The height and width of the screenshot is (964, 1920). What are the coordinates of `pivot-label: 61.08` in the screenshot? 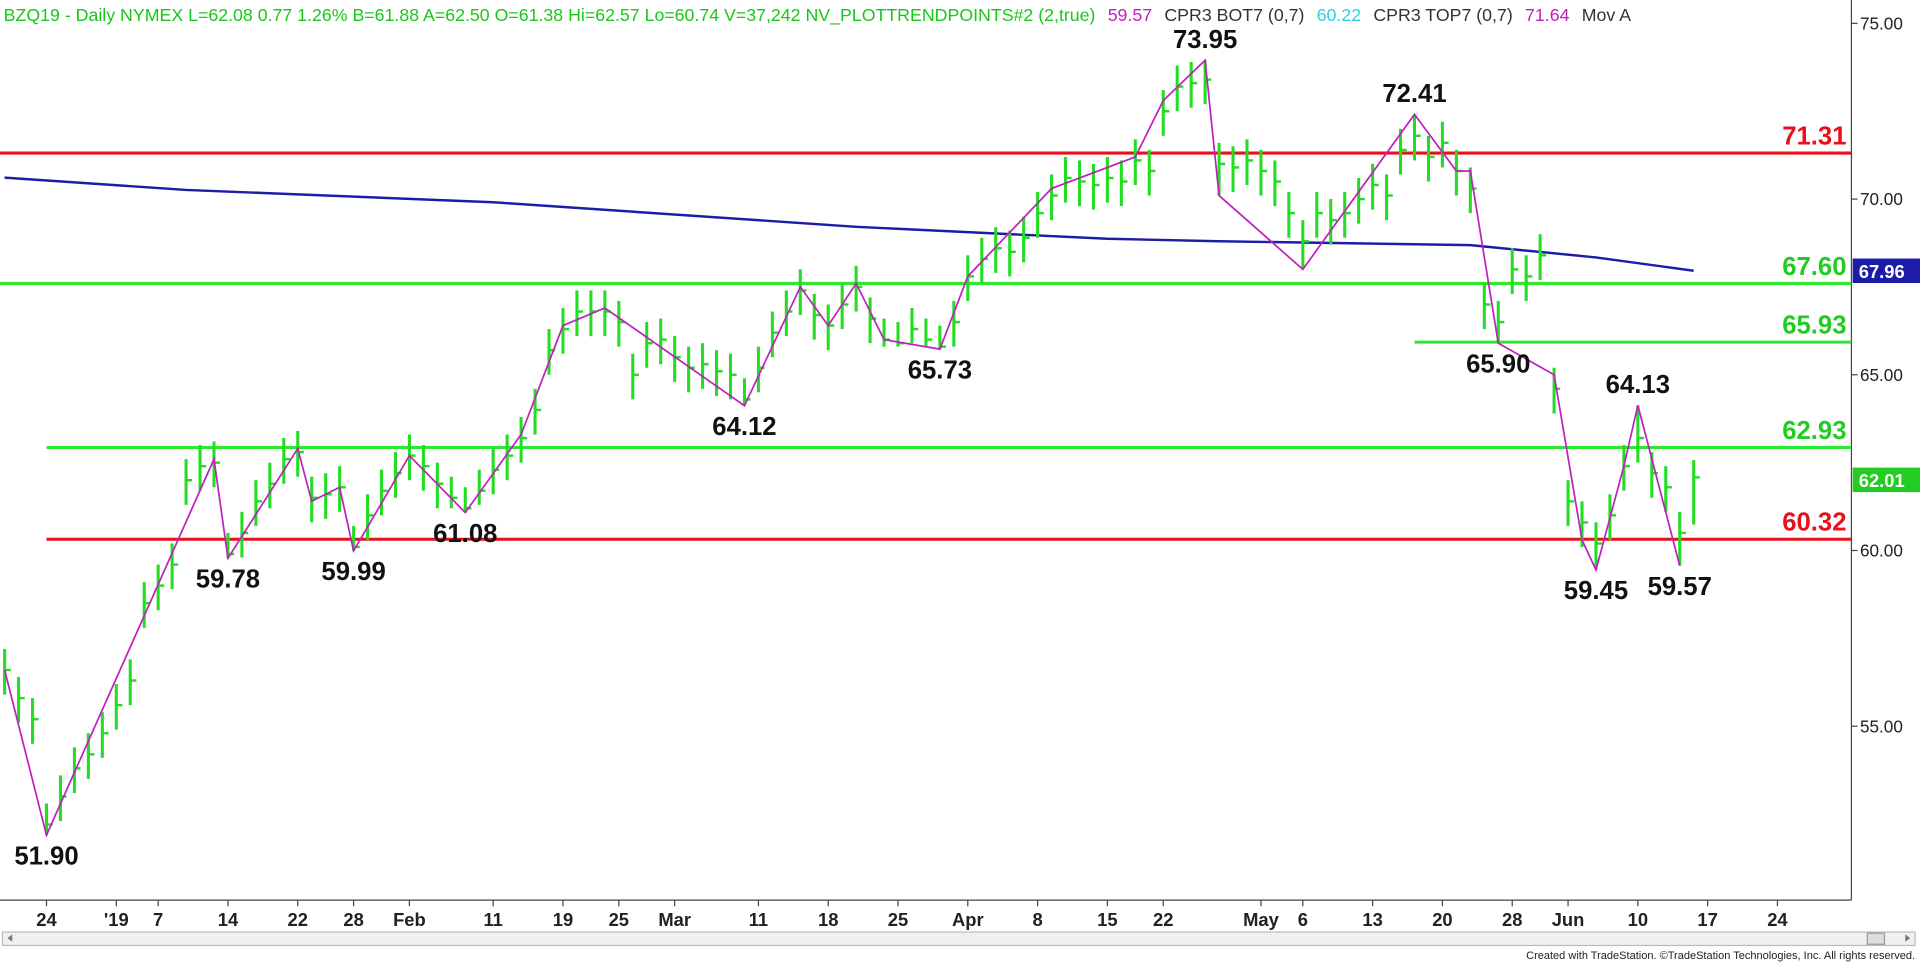 It's located at (465, 534).